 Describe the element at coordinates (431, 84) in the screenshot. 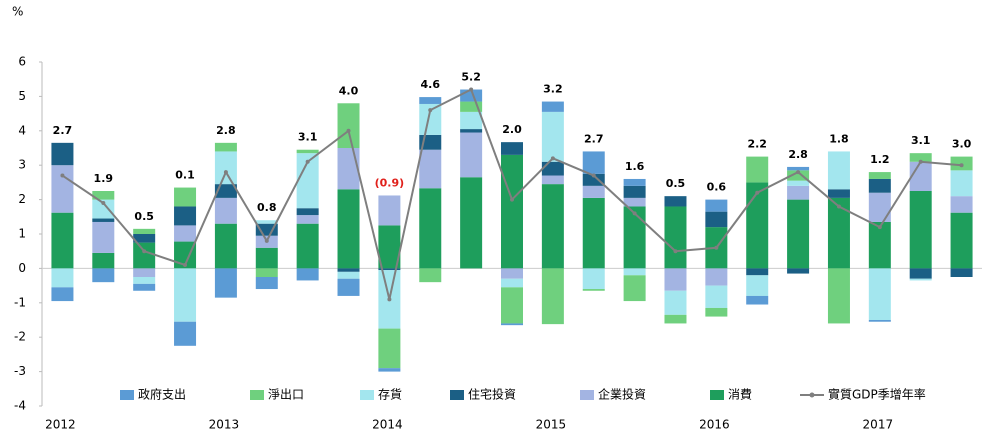

I see `data-label: 4.6` at that location.